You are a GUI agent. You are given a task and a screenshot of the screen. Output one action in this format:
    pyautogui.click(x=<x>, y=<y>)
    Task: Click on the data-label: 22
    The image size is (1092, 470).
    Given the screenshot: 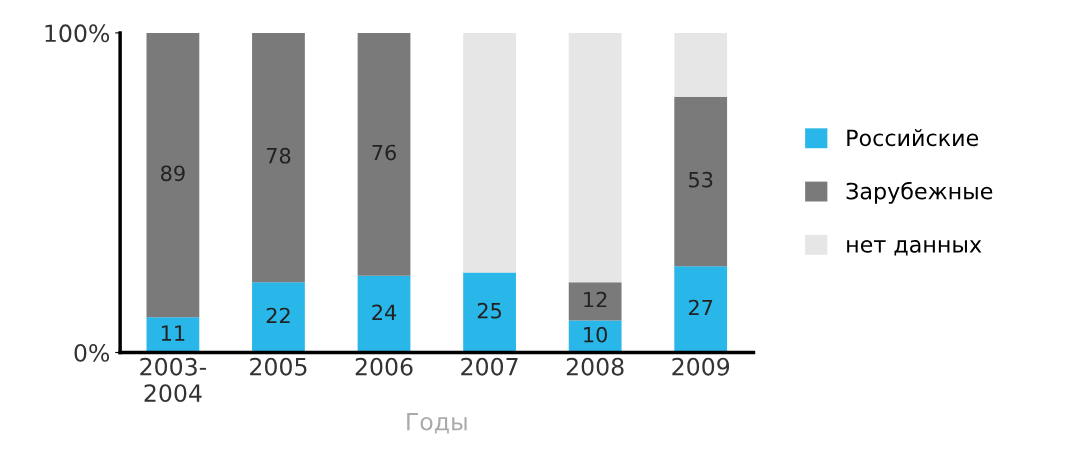 What is the action you would take?
    pyautogui.click(x=278, y=315)
    